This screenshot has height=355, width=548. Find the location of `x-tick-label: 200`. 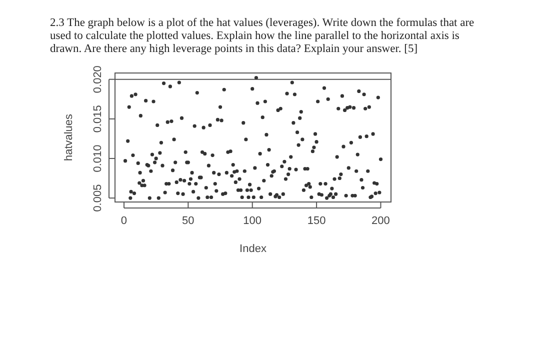

x-tick-label: 200 is located at coordinates (381, 221).